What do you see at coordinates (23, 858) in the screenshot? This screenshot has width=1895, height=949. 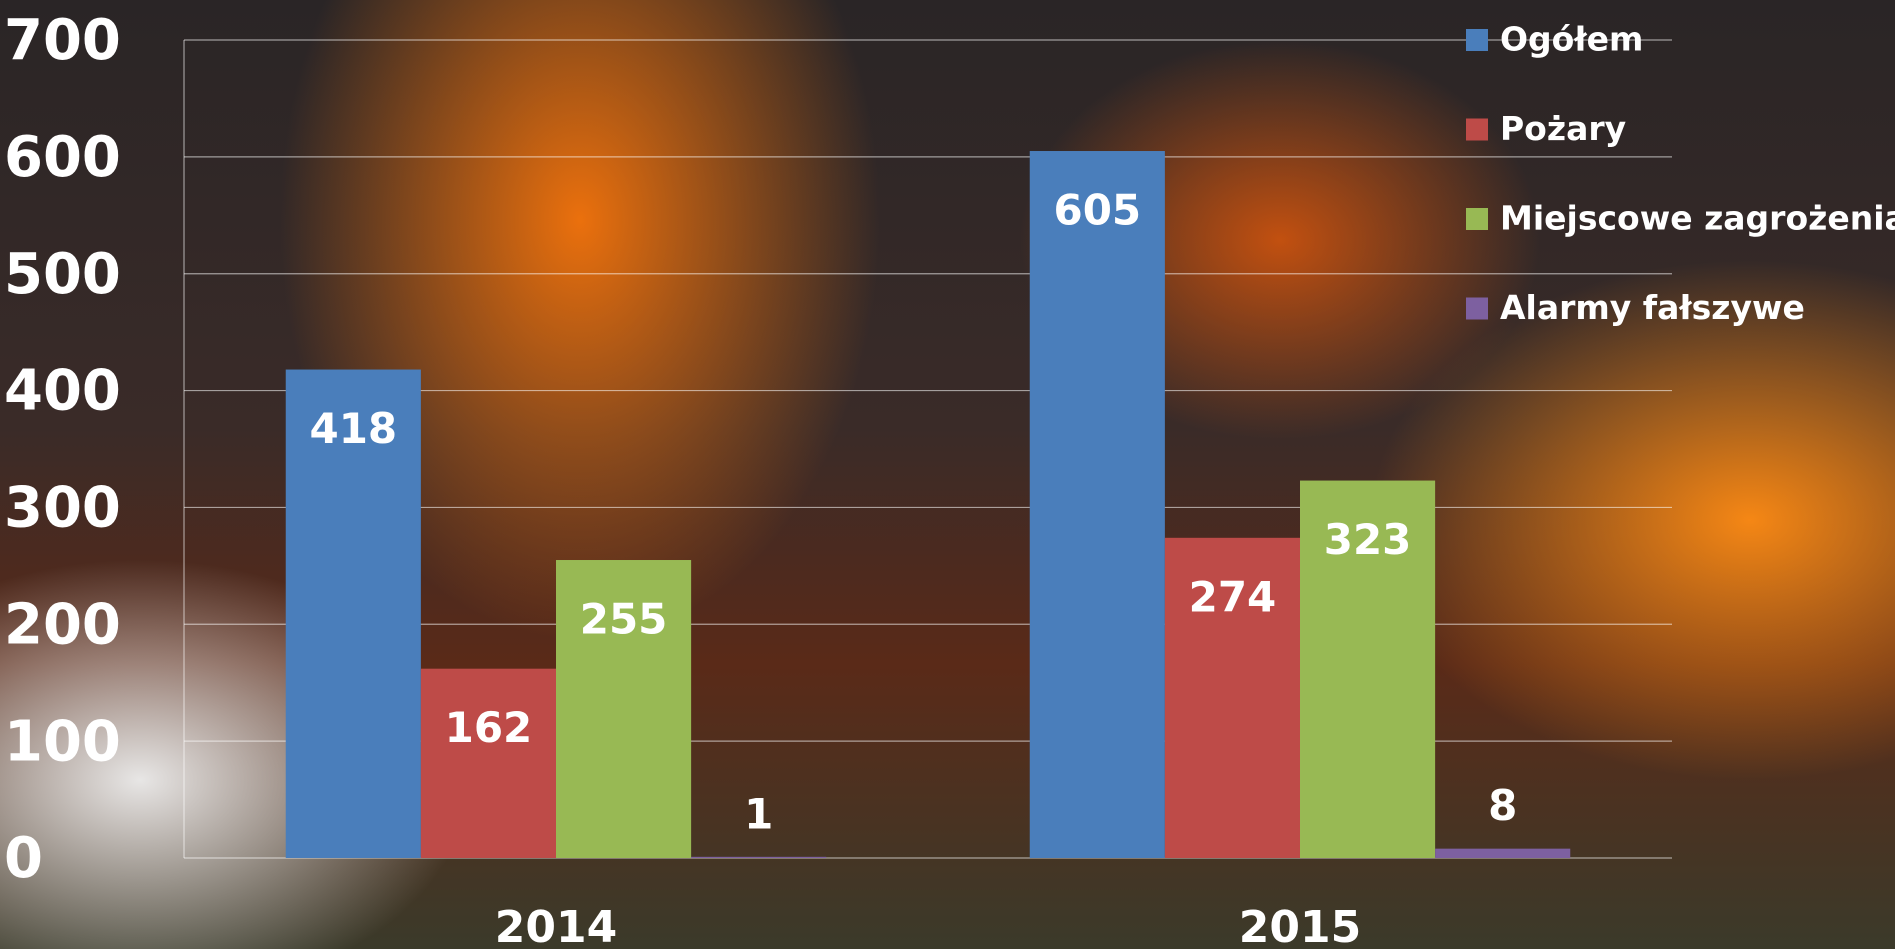 I see `y-tick-label: 0` at bounding box center [23, 858].